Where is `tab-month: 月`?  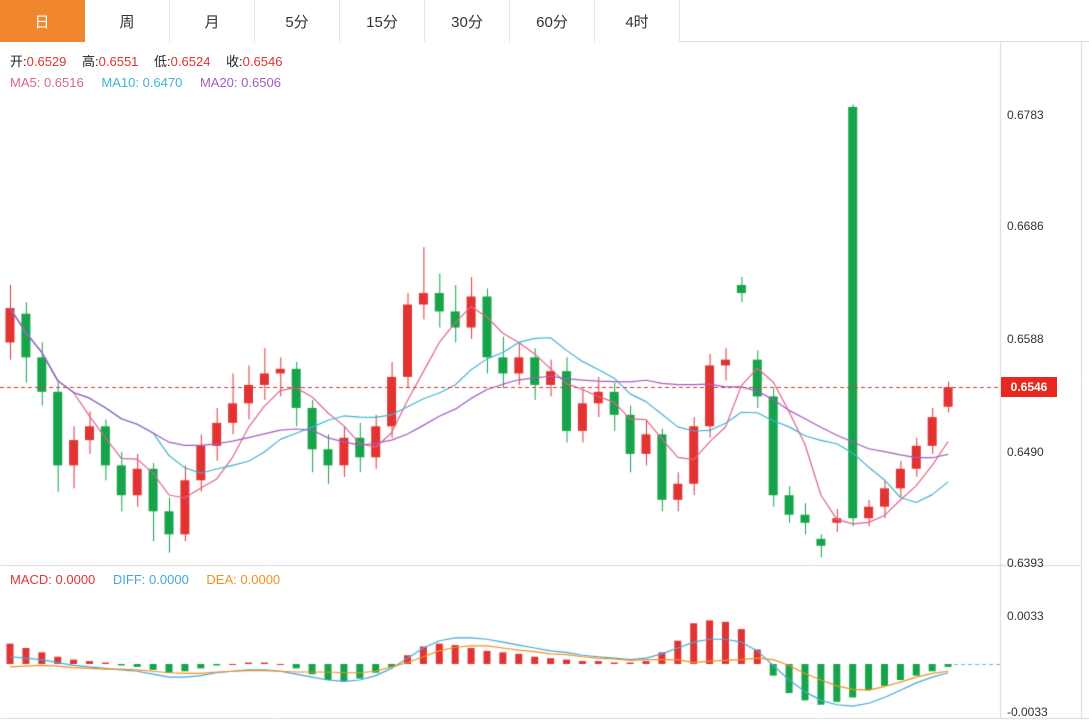
tab-month: 月 is located at coordinates (212, 21).